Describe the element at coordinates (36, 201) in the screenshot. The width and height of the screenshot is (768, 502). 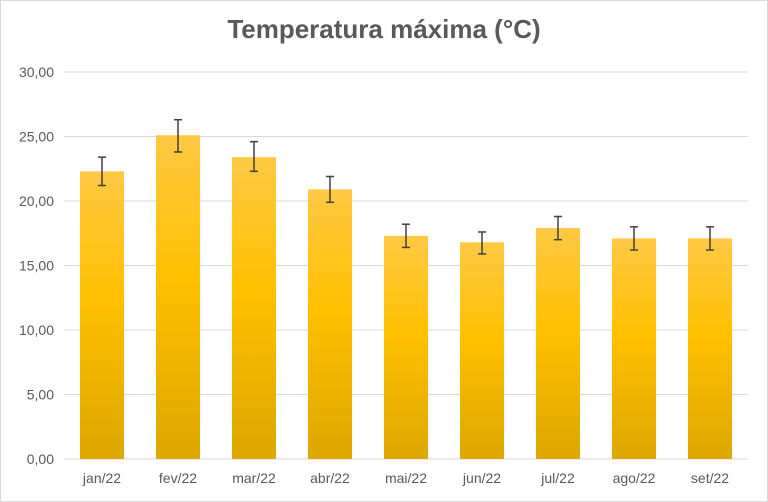
I see `y-tick-label: 20,00` at that location.